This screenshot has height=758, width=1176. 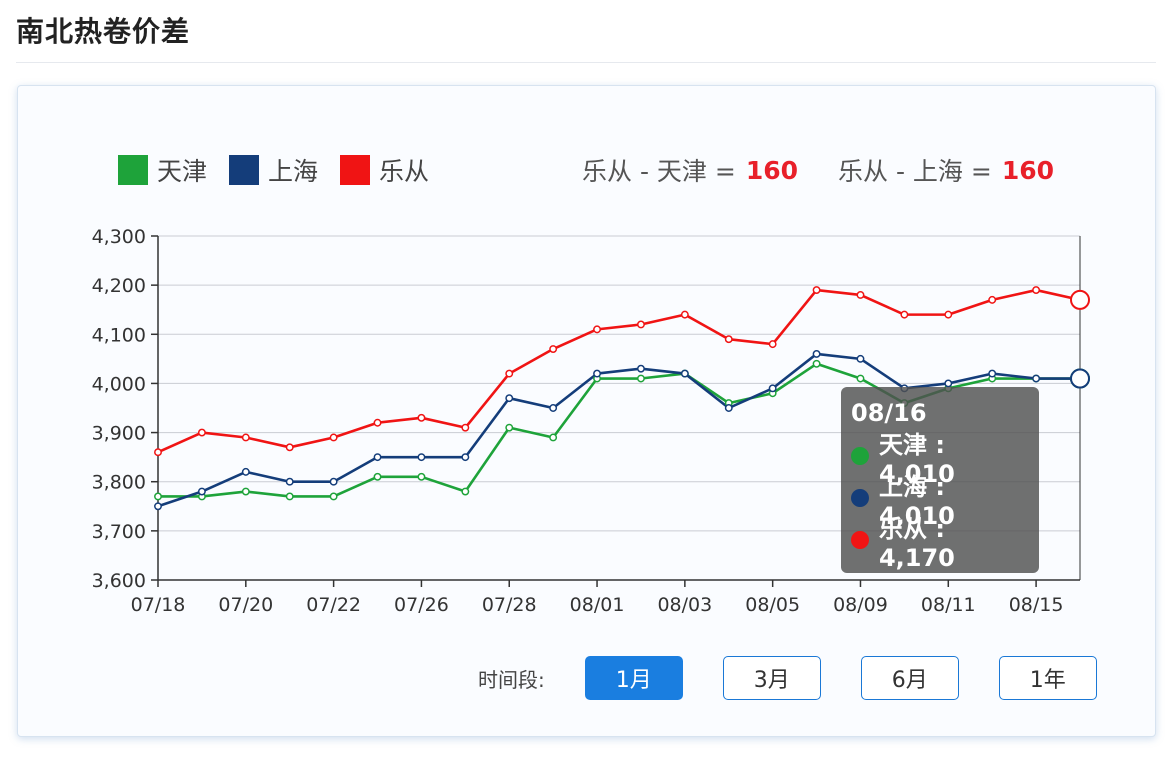 I want to click on diff-lecong-shanghai: 乐从 - 上海 = 160, so click(x=946, y=170).